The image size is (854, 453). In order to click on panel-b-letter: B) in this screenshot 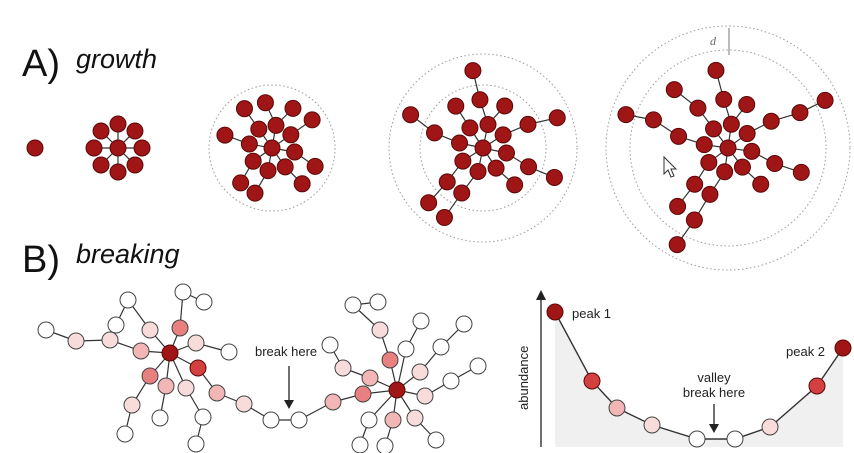, I will do `click(41, 260)`.